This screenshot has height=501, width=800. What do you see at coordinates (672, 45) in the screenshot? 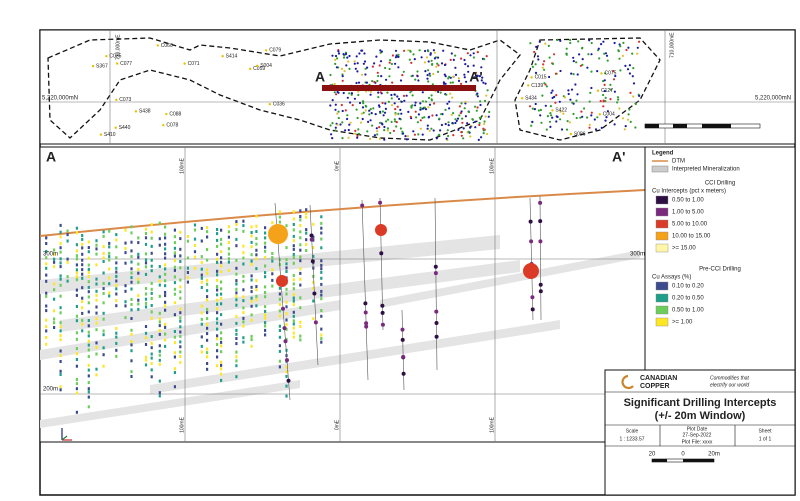
I see `easting-label: 710,000mE` at bounding box center [672, 45].